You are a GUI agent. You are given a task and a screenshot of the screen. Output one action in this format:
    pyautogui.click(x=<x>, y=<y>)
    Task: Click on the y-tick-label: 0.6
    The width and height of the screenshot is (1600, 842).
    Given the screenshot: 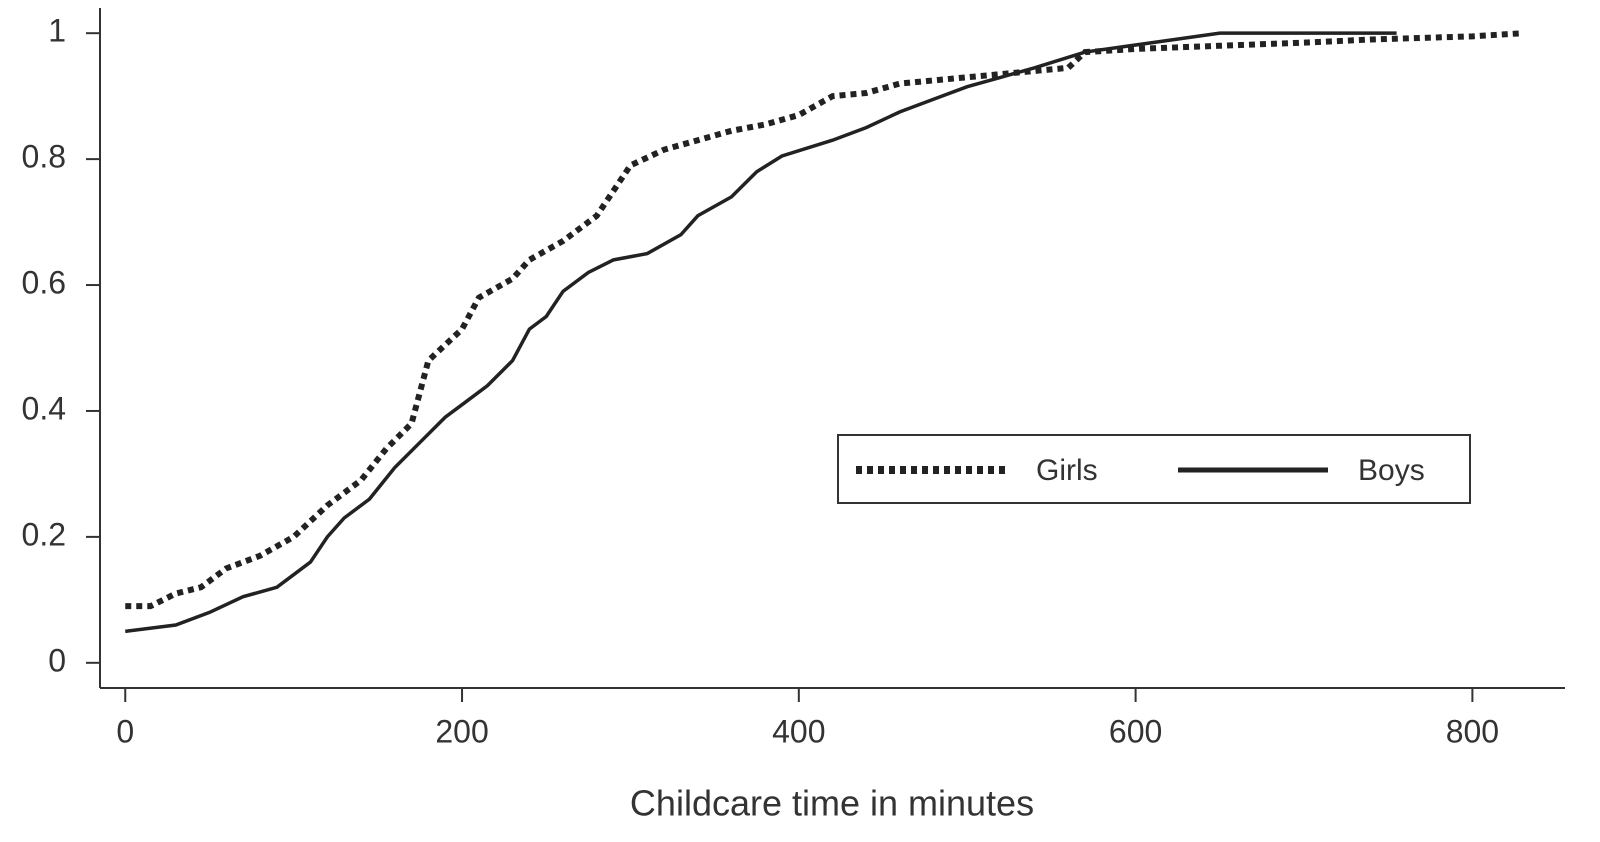 What is the action you would take?
    pyautogui.click(x=44, y=282)
    